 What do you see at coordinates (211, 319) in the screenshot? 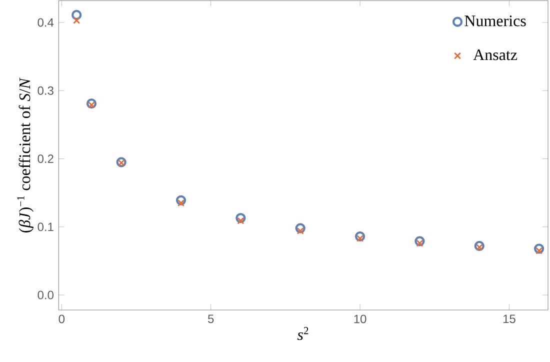
I see `x-tick-label: 5` at bounding box center [211, 319].